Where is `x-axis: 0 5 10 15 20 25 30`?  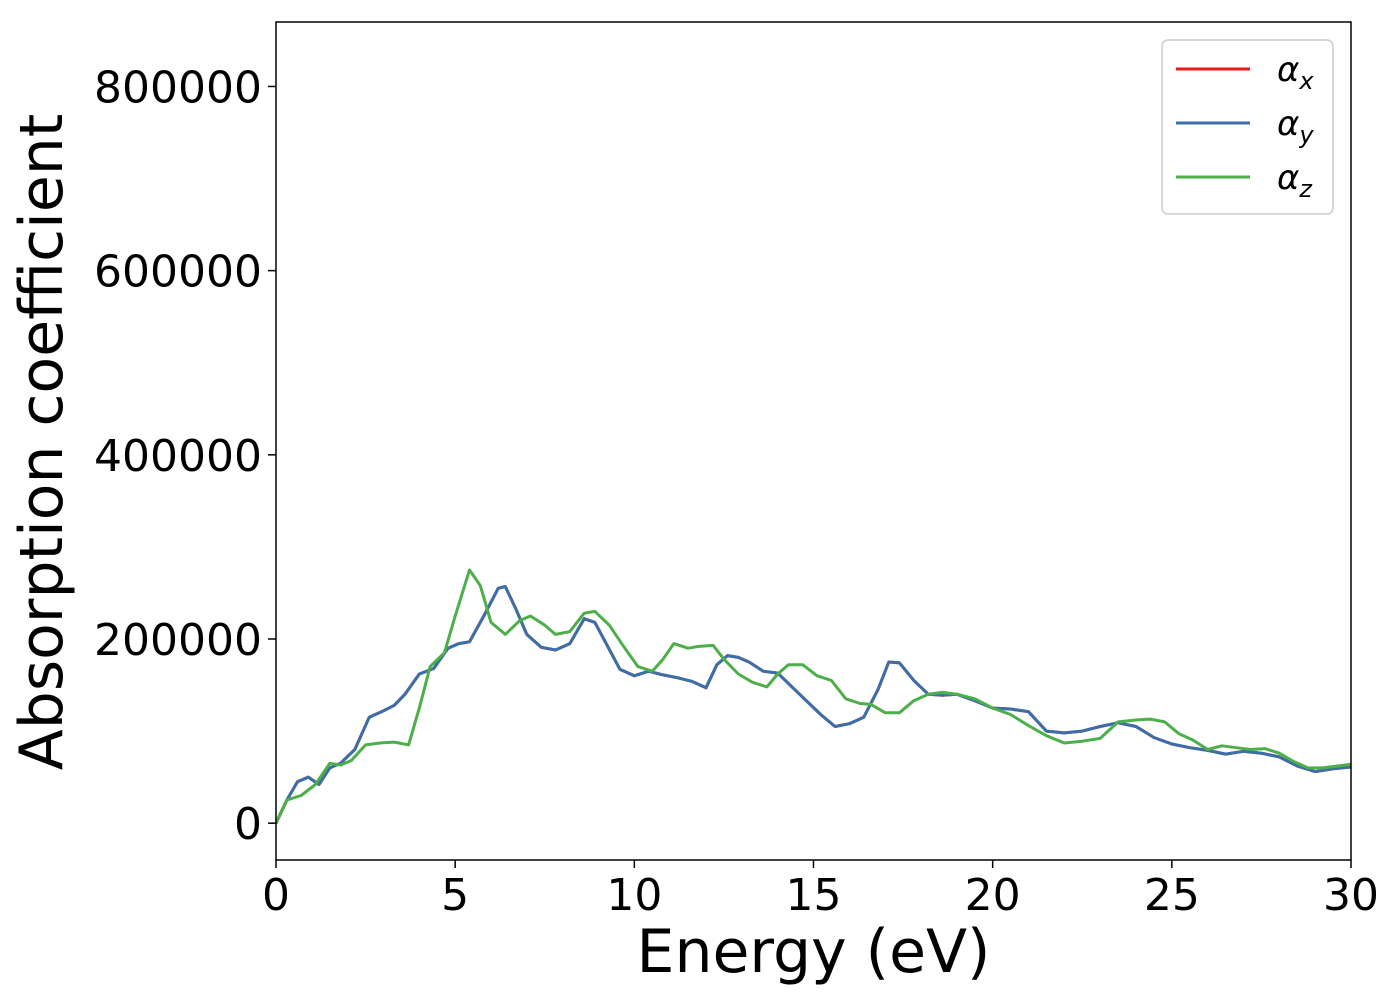 x-axis: 0 5 10 15 20 25 30 is located at coordinates (820, 890).